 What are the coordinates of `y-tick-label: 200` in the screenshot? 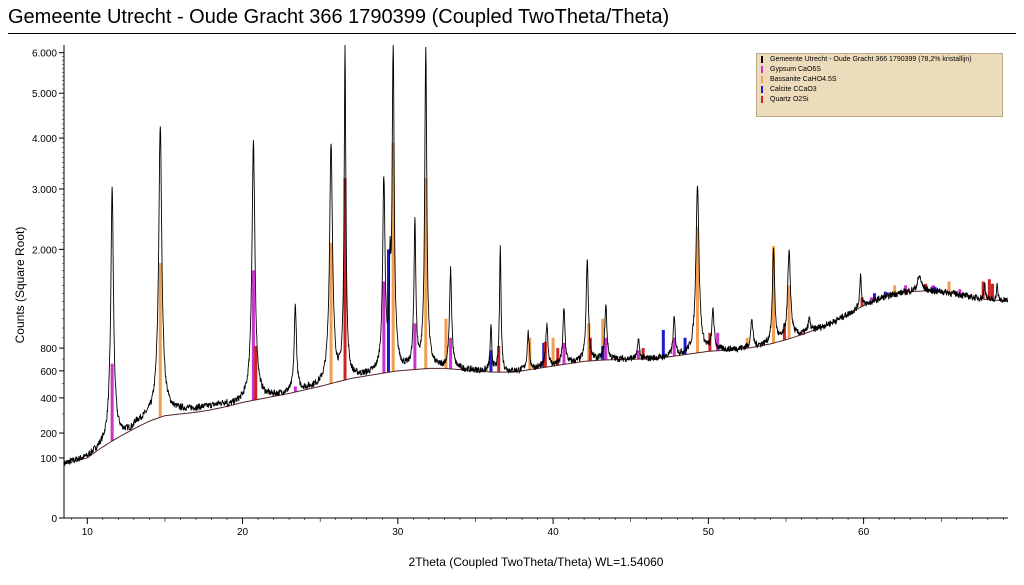 It's located at (48, 434).